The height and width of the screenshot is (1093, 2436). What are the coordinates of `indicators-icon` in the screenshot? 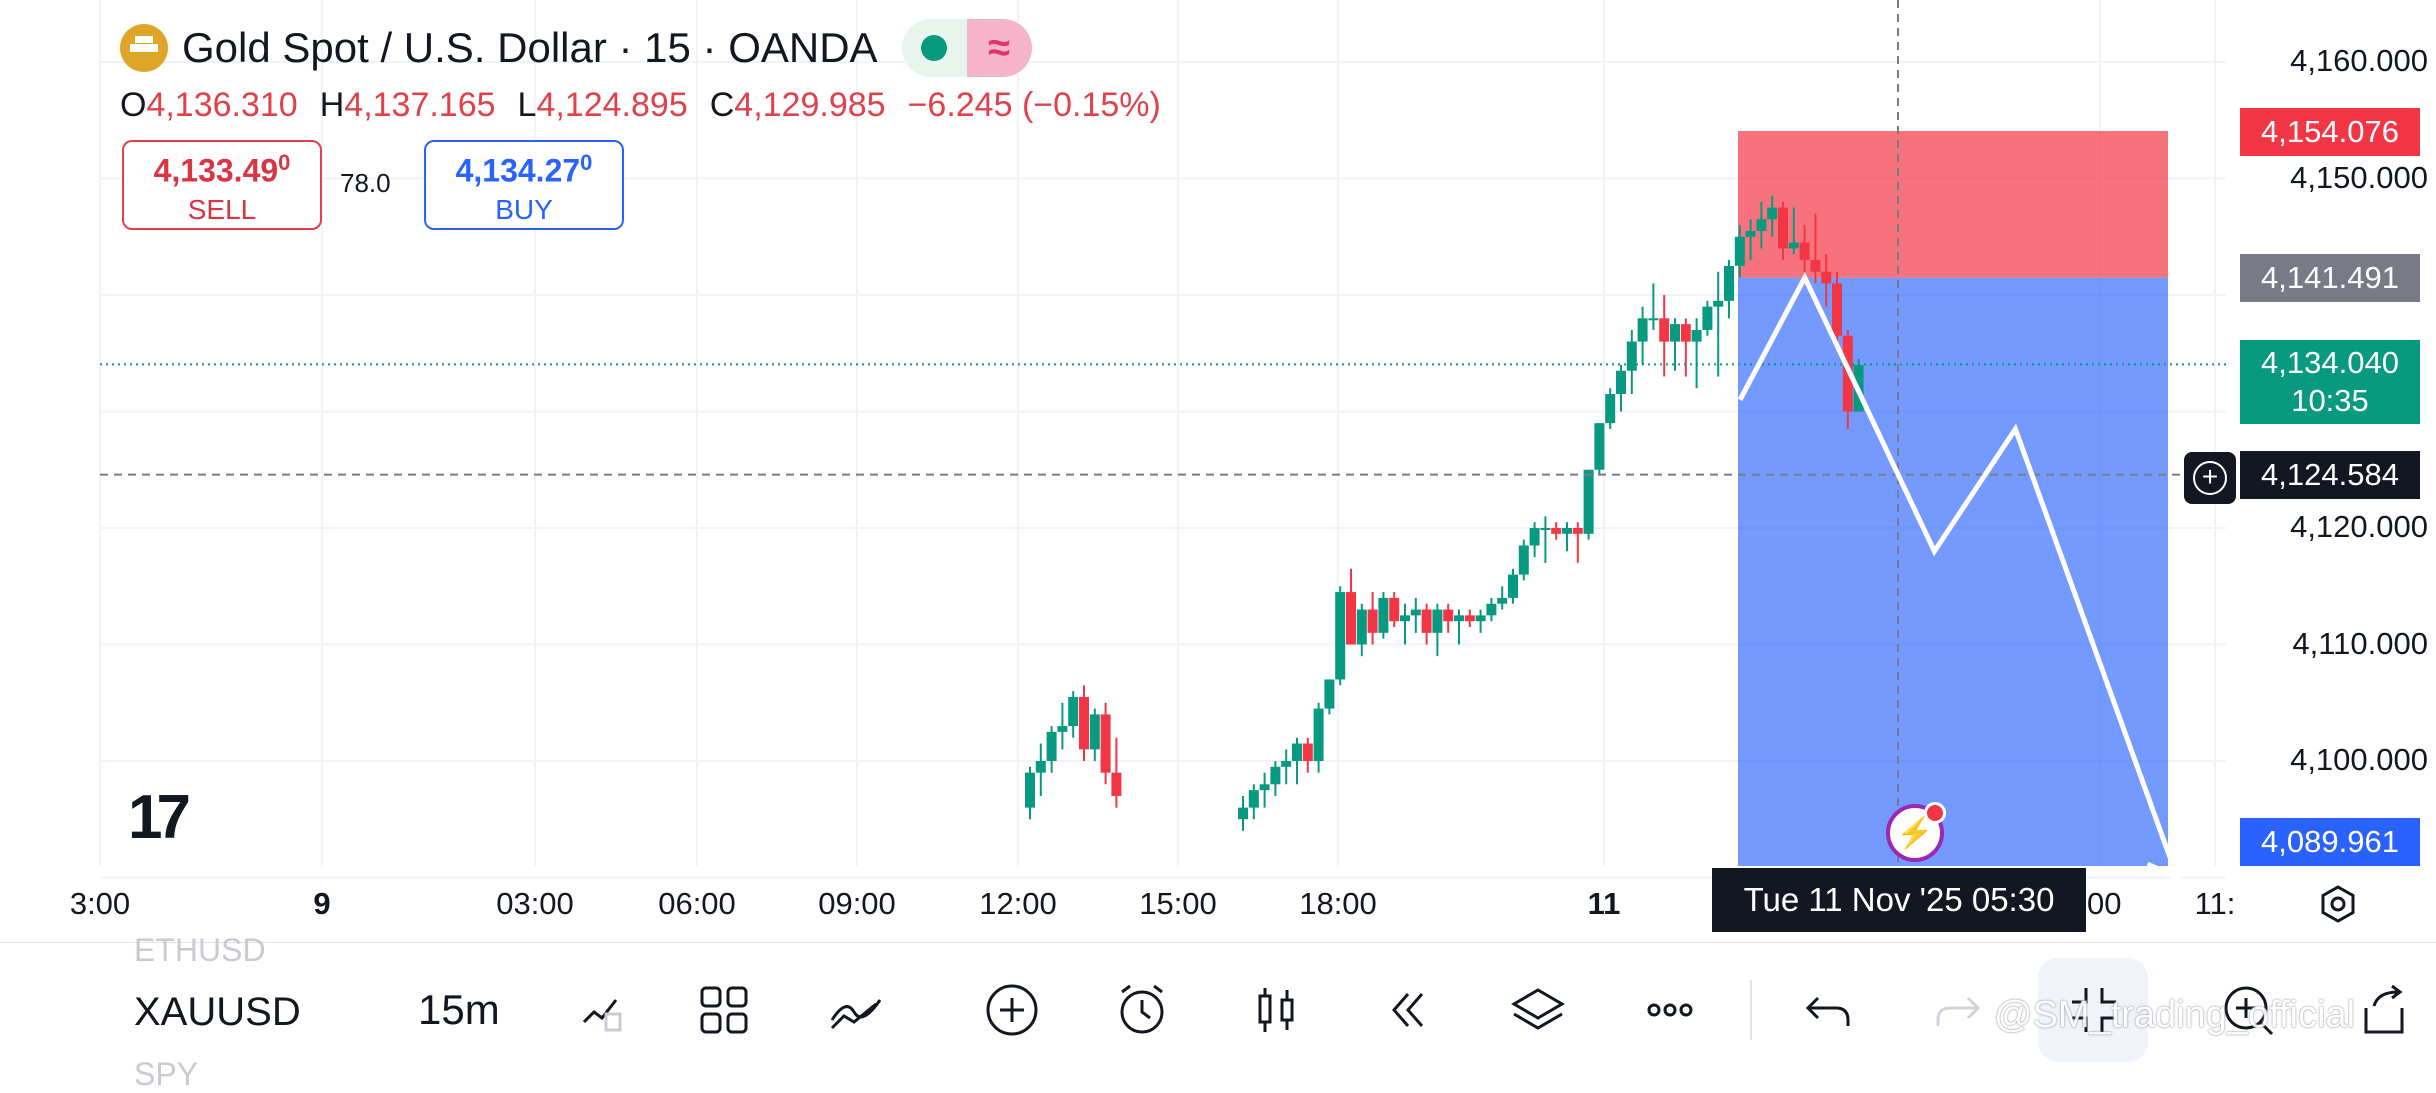 It's located at (602, 1010).